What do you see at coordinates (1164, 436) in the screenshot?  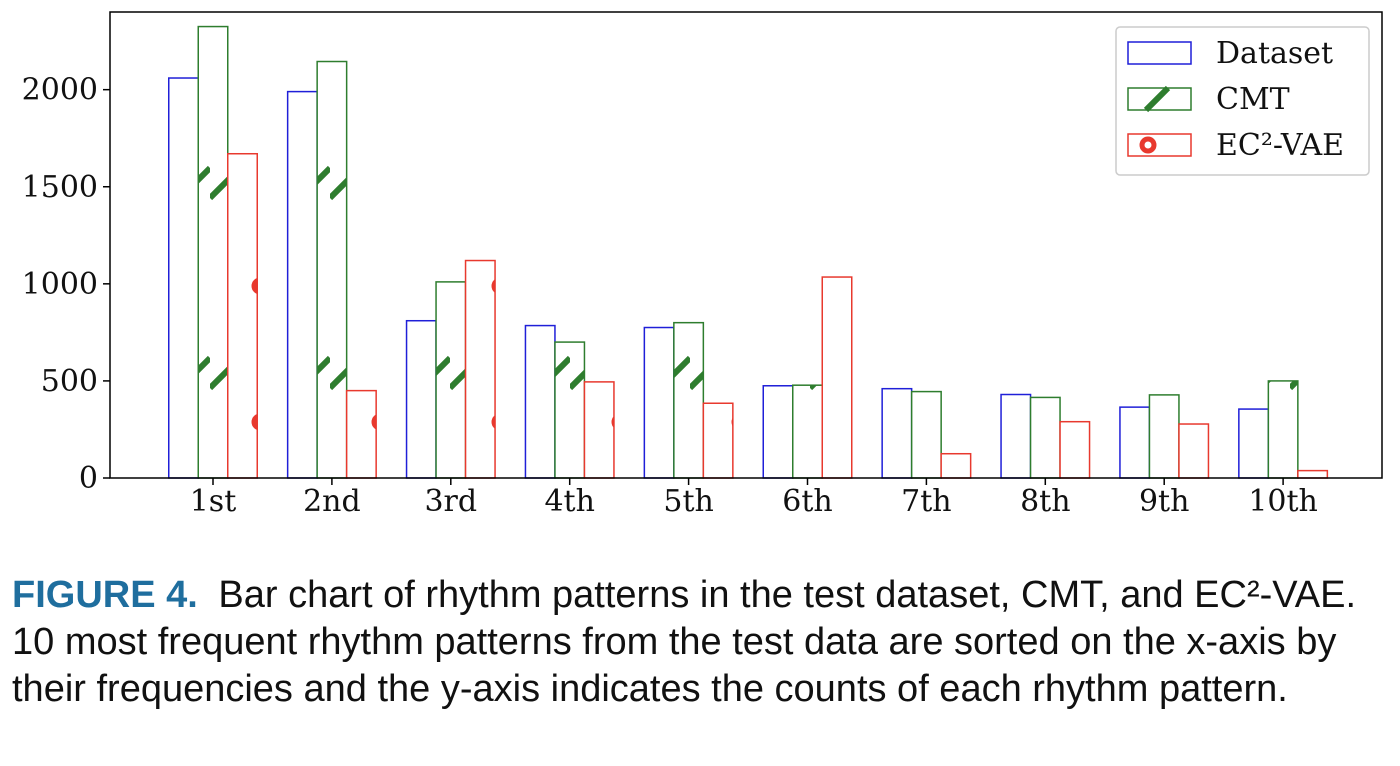 I see `bar-cmt-9th` at bounding box center [1164, 436].